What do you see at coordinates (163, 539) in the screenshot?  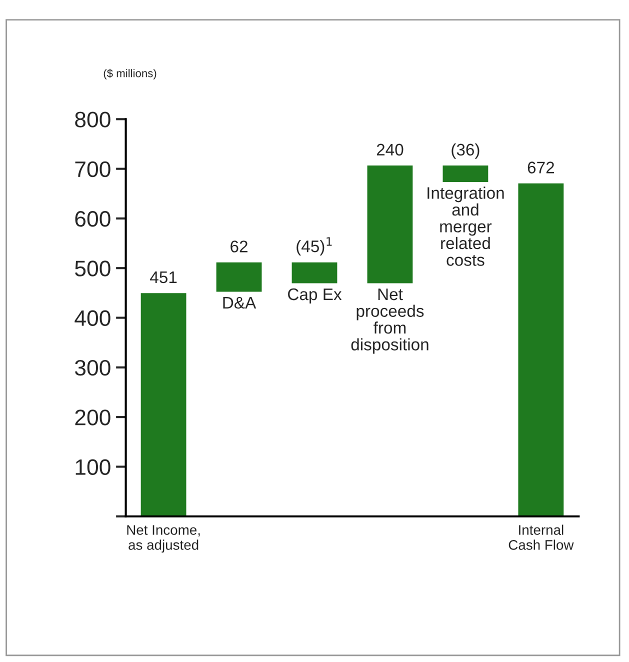 I see `x-tick-label: Net Income, as adjusted` at bounding box center [163, 539].